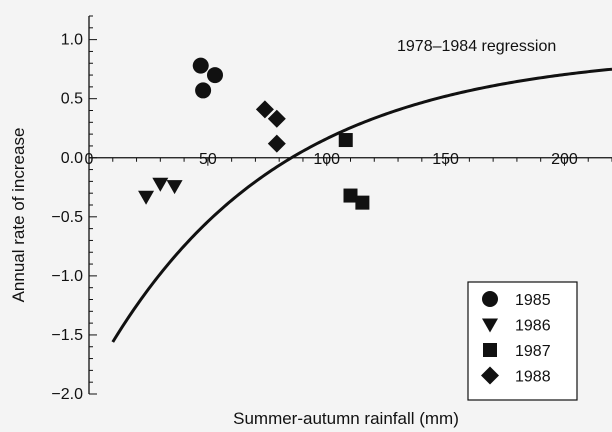  What do you see at coordinates (476, 46) in the screenshot?
I see `regression-label: 1978–1984 regression` at bounding box center [476, 46].